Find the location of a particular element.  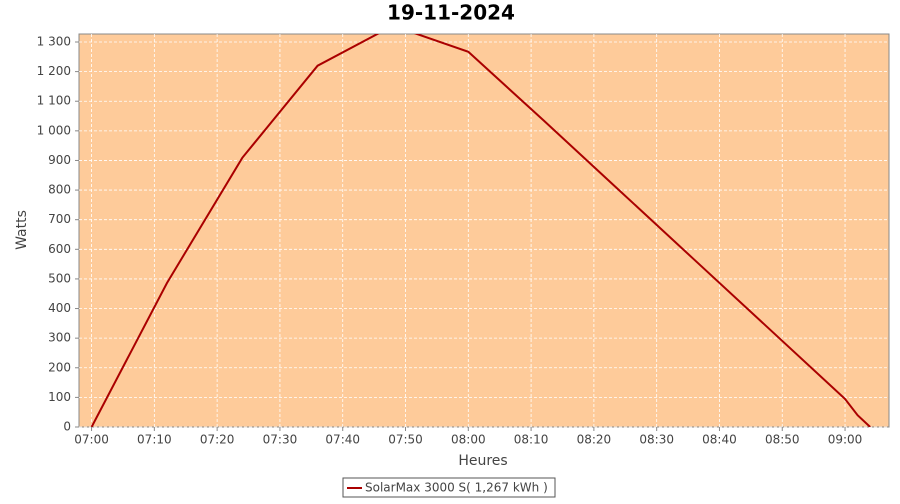

y-tick-label: 1 000 is located at coordinates (54, 130).